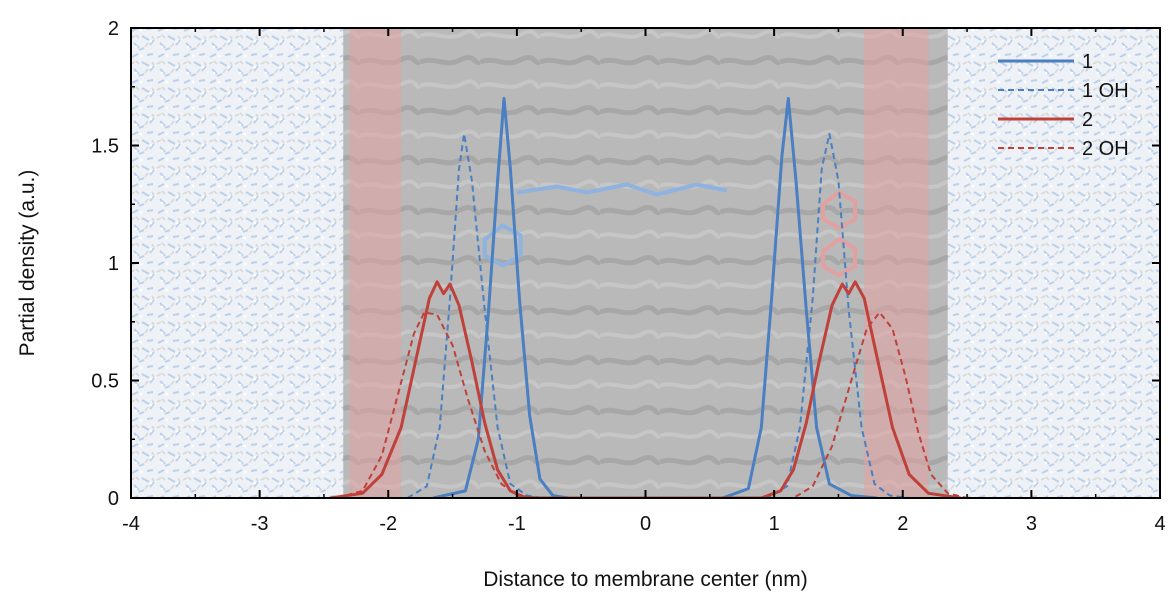 This screenshot has width=1168, height=594. Describe the element at coordinates (902, 524) in the screenshot. I see `x-tick-label: 2` at that location.